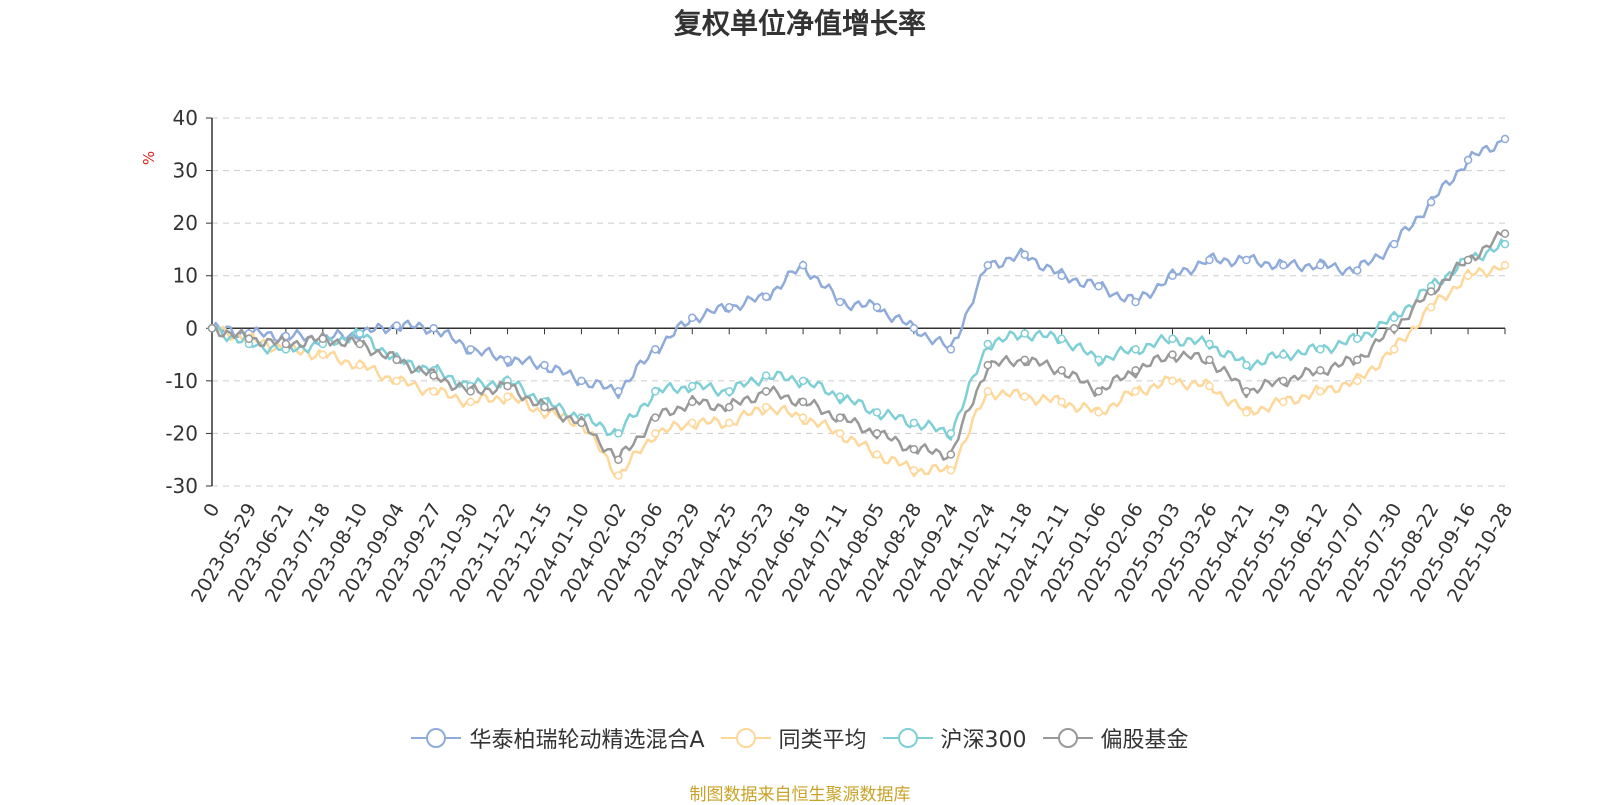 Image resolution: width=1600 pixels, height=805 pixels. What do you see at coordinates (185, 171) in the screenshot?
I see `y-tick-label: 30` at bounding box center [185, 171].